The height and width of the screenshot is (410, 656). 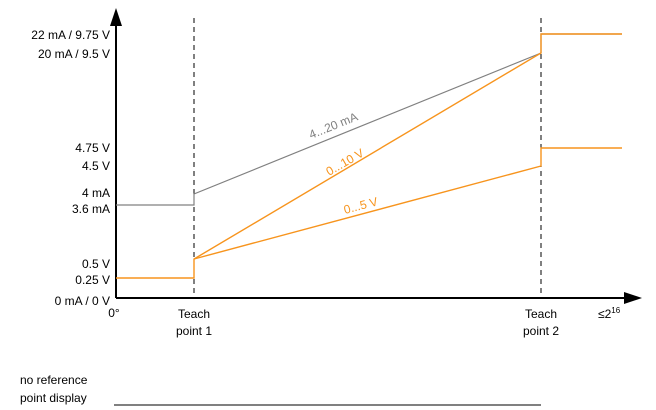 I want to click on series-label-0-5-v: 0...5 V, so click(x=360, y=205).